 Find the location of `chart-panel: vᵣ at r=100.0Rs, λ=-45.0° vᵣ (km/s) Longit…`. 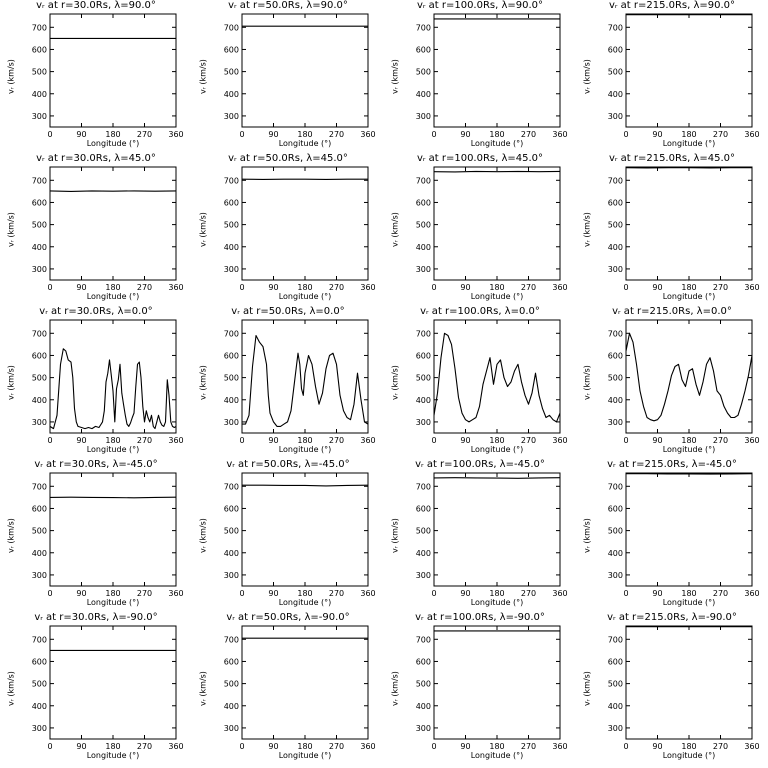

chart-panel: vᵣ at r=100.0Rs, λ=-45.0° vᵣ (km/s) Longit… is located at coordinates (480, 535).